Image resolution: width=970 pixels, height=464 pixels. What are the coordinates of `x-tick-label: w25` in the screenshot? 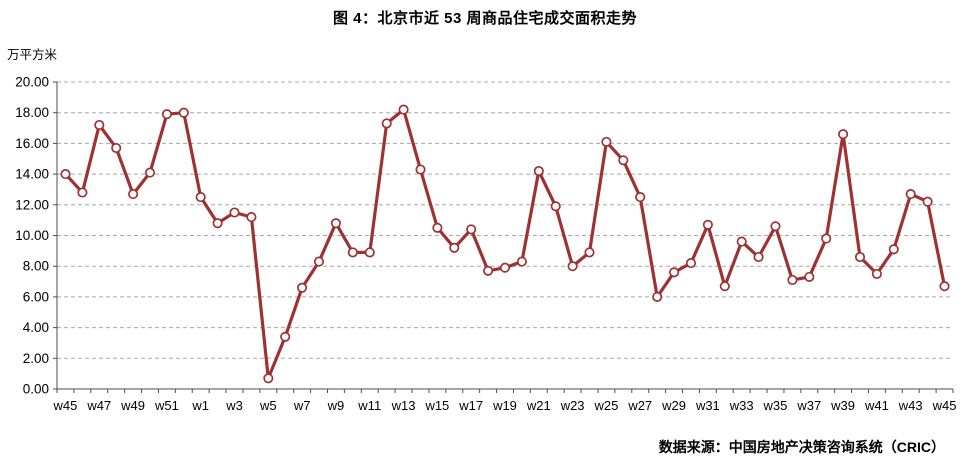 It's located at (606, 405).